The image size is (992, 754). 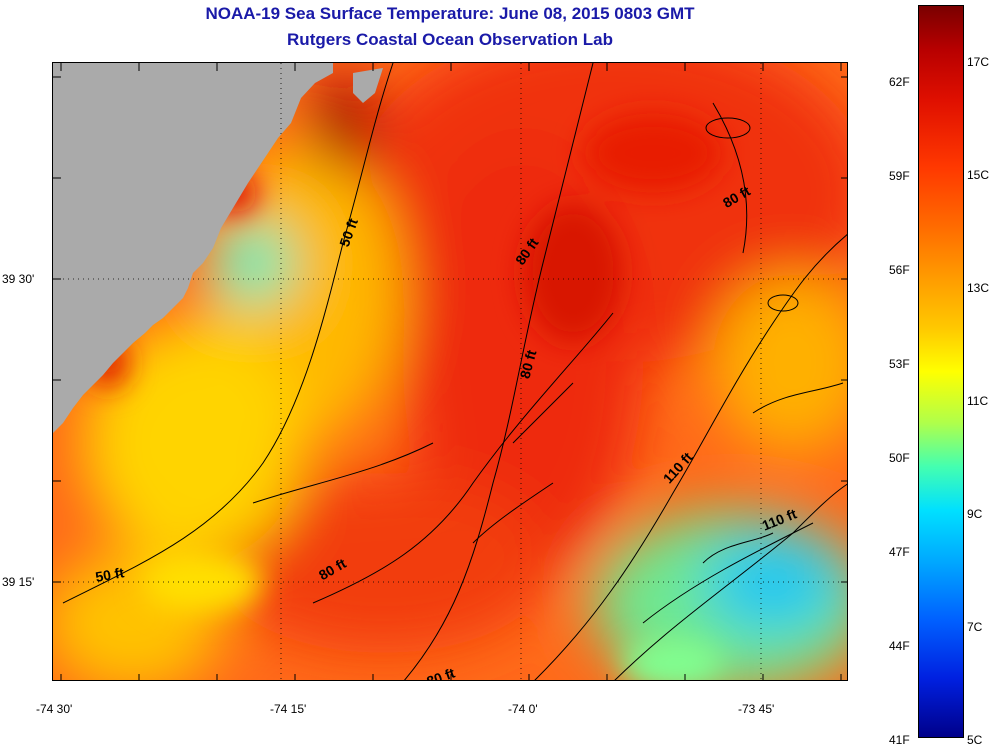 What do you see at coordinates (899, 364) in the screenshot?
I see `colorbar-label-53f: 53F` at bounding box center [899, 364].